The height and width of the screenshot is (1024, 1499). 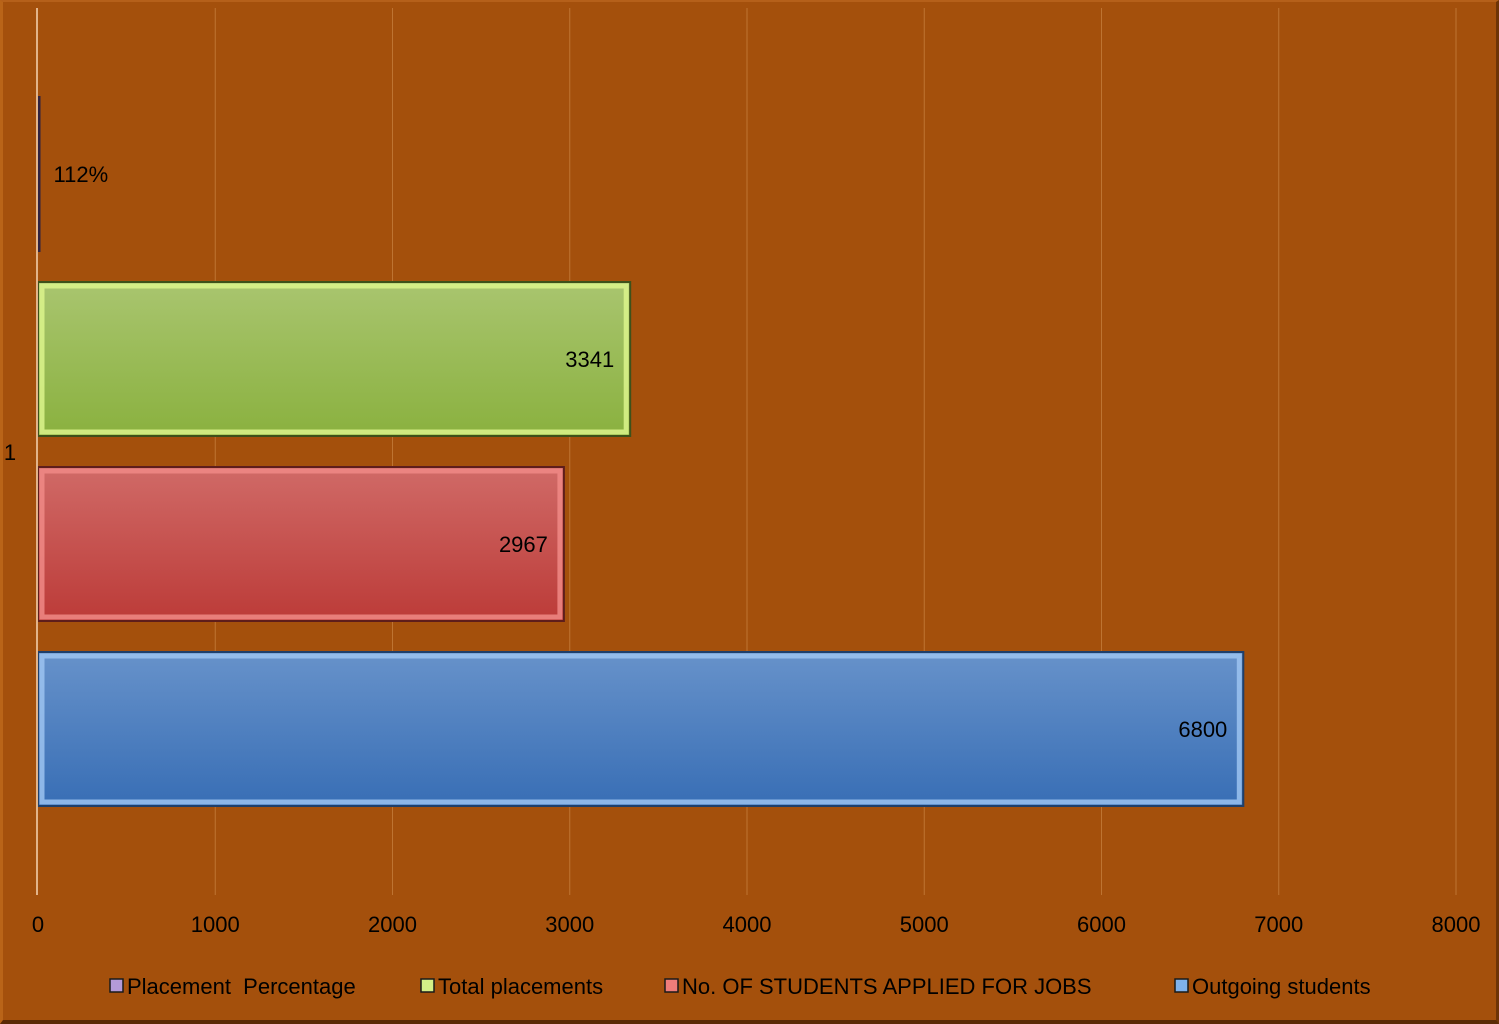 I want to click on legend-label: Outgoing students, so click(x=1281, y=986).